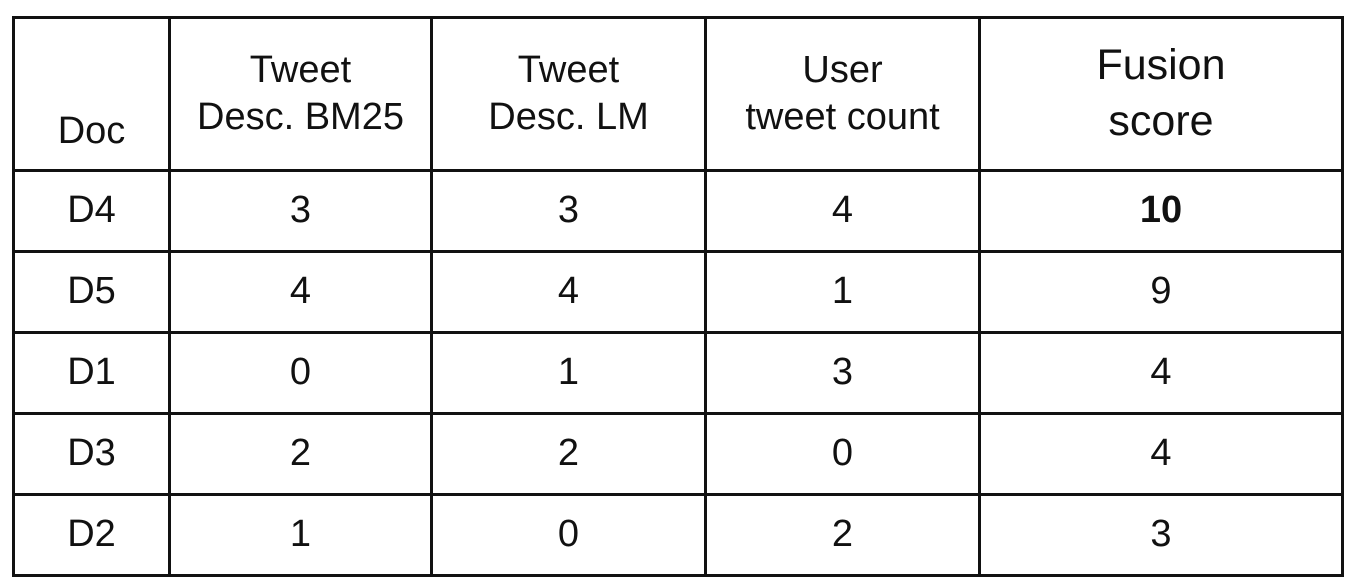  What do you see at coordinates (842, 94) in the screenshot?
I see `header-user-tweet-count: User tweet count` at bounding box center [842, 94].